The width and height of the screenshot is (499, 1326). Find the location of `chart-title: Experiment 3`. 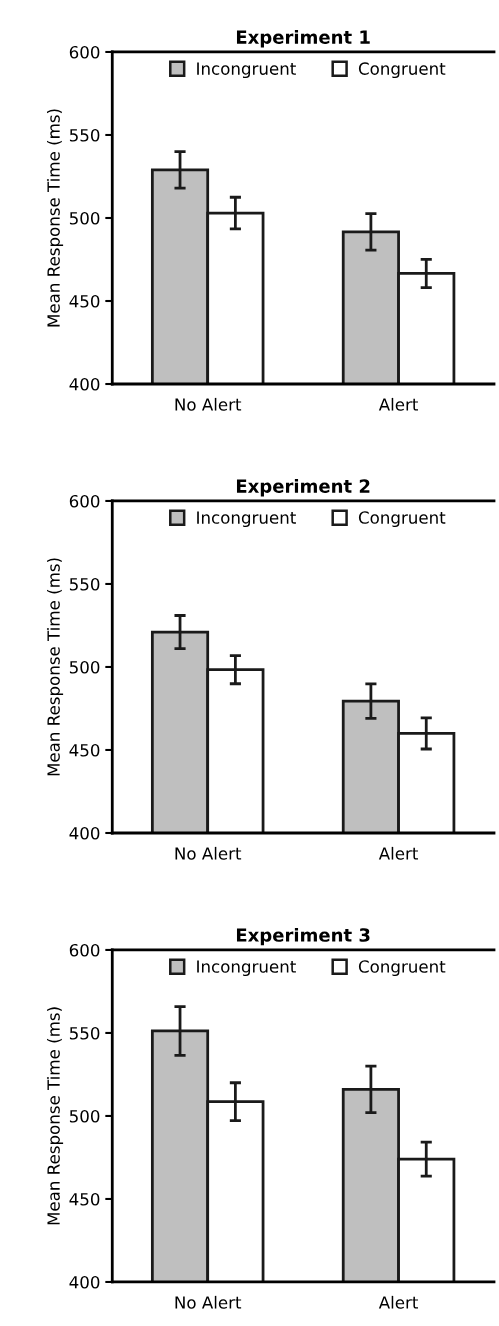

chart-title: Experiment 3 is located at coordinates (303, 936).